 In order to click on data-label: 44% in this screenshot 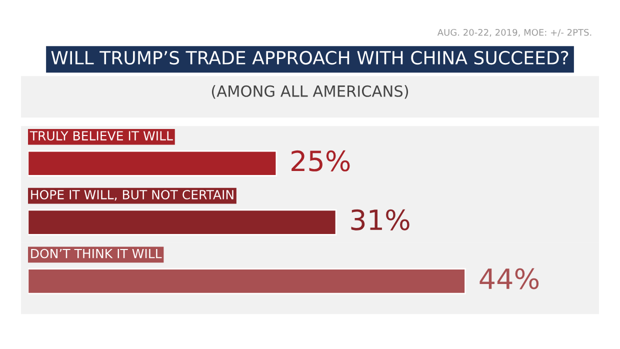, I will do `click(509, 279)`.